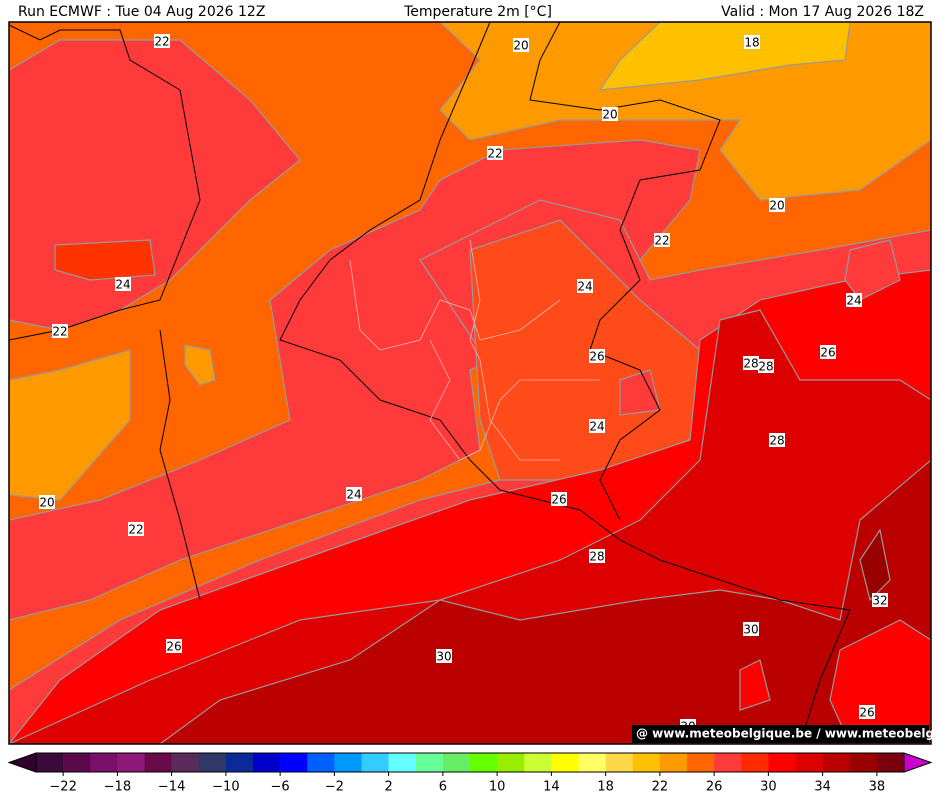 This screenshot has height=800, width=940. Describe the element at coordinates (877, 787) in the screenshot. I see `colorbar-tick-label: 38` at that location.